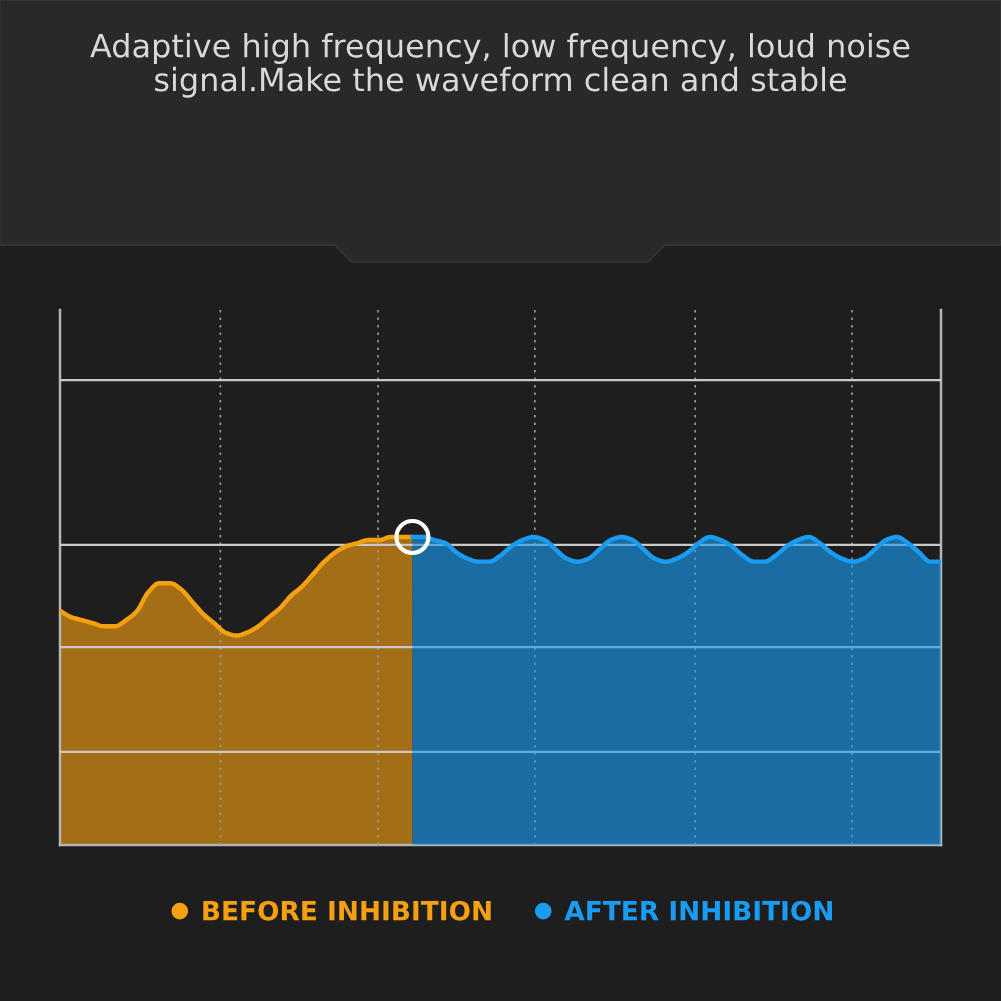 This screenshot has height=1001, width=1001. I want to click on legend-label: BEFORE INHIBITION, so click(347, 910).